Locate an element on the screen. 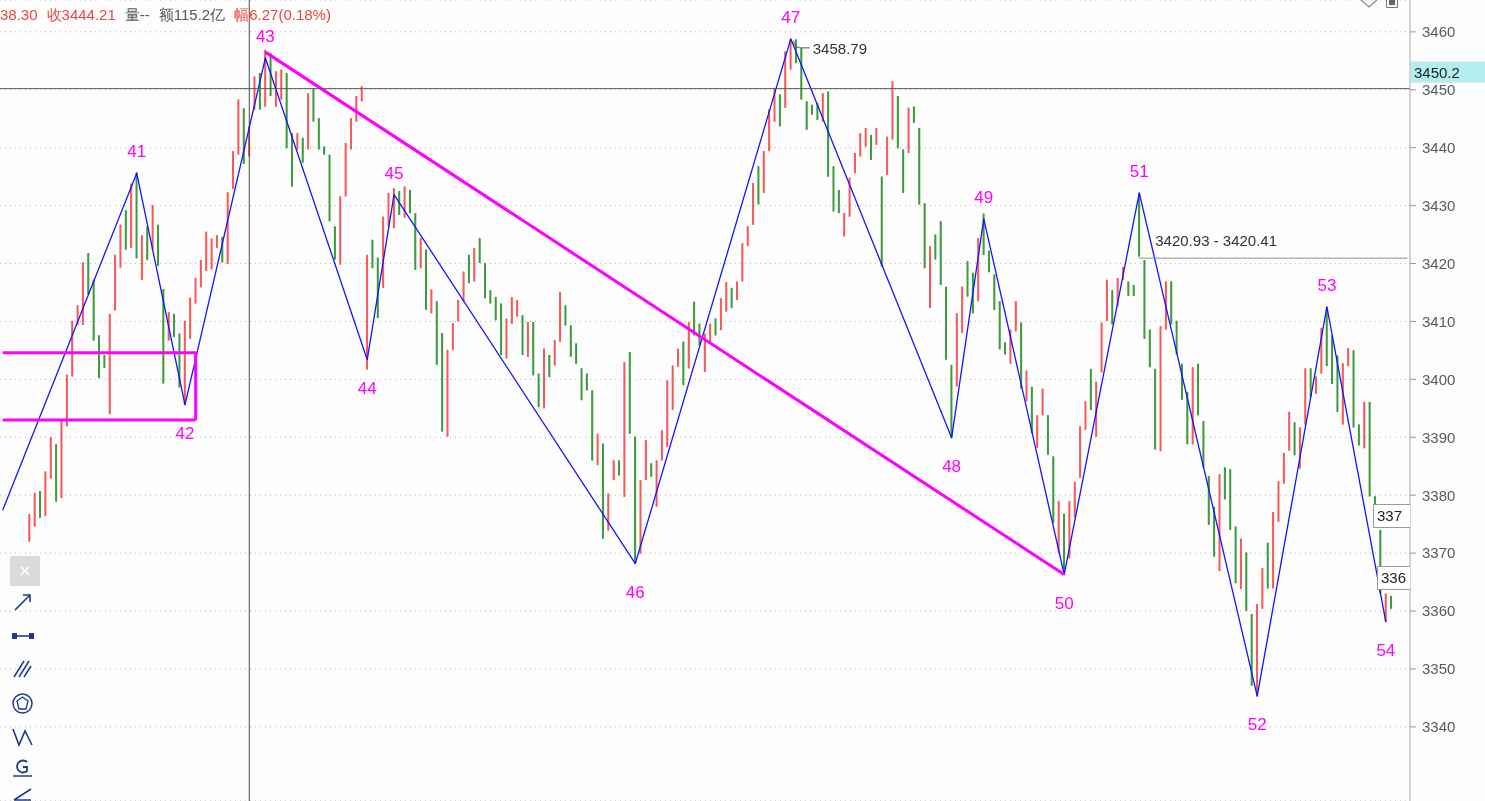 This screenshot has height=801, width=1485. y-tick-label: 3410 is located at coordinates (1439, 321).